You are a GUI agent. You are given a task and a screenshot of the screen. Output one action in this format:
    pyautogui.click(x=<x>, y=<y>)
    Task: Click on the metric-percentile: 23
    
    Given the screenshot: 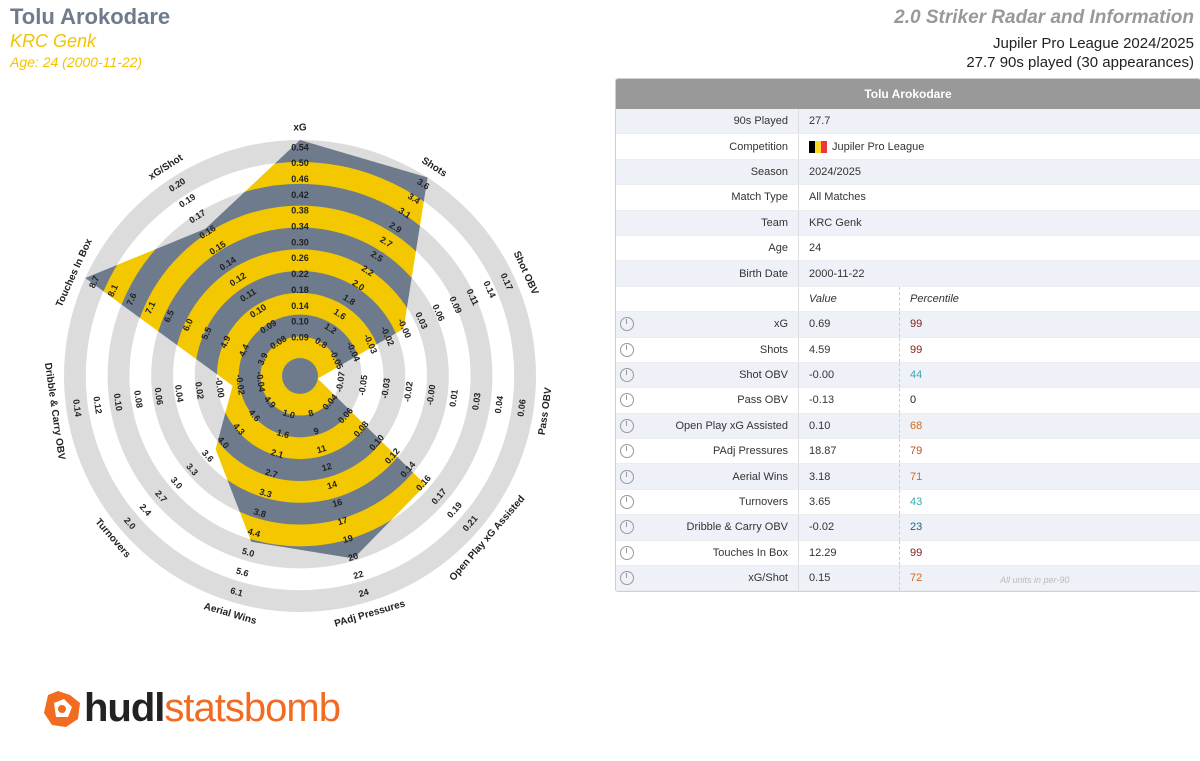 What is the action you would take?
    pyautogui.click(x=910, y=527)
    